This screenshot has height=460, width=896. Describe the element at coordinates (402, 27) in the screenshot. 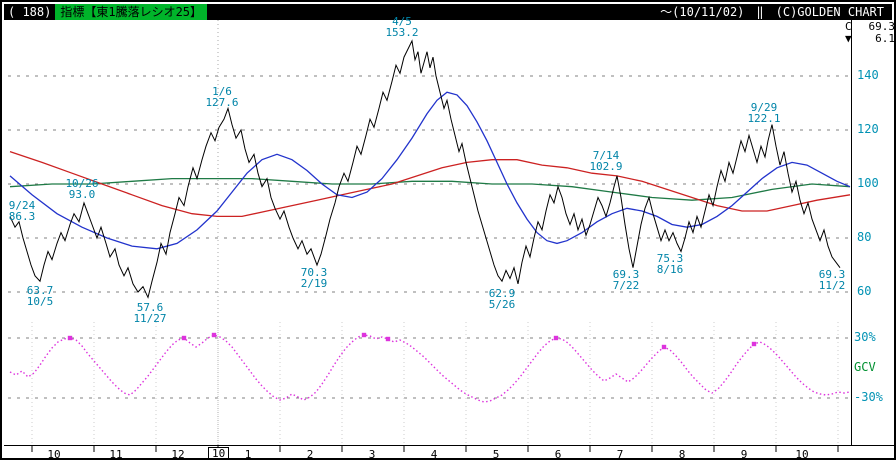

I see `annotation-label: 4/5 153.2` at that location.